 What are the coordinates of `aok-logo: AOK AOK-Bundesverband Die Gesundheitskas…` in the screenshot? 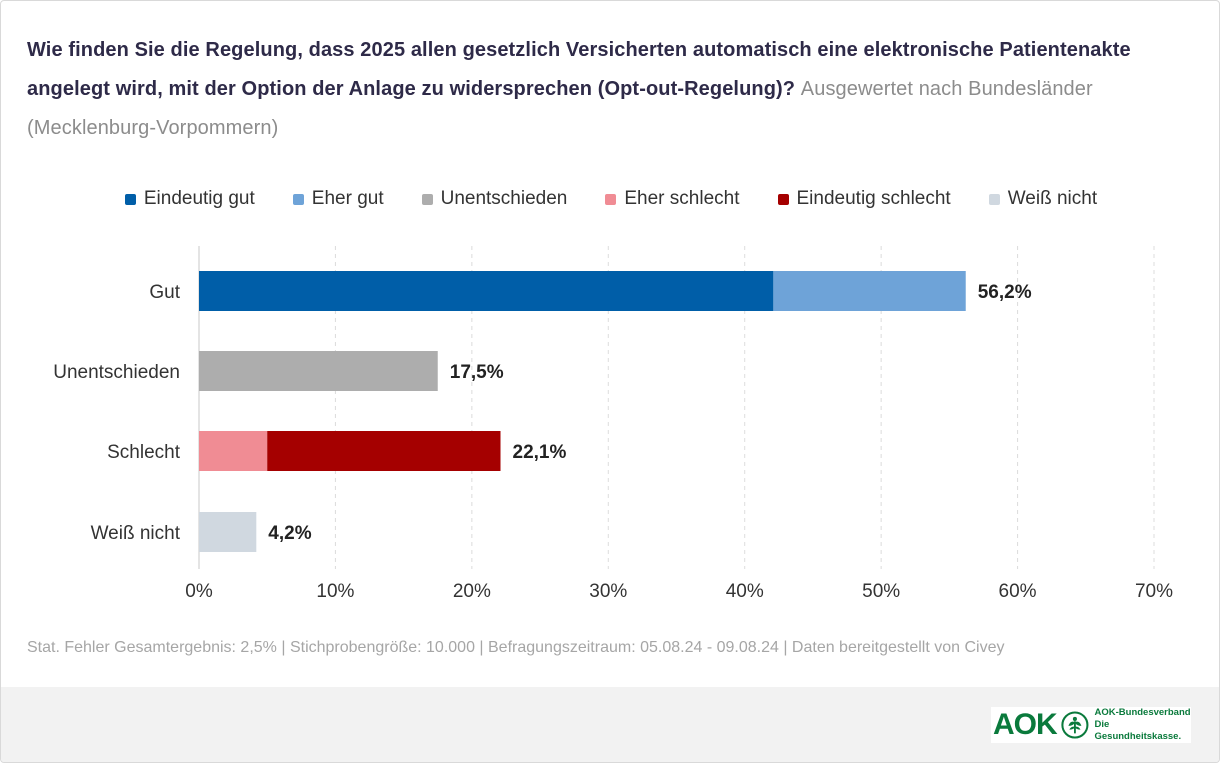 It's located at (1091, 725).